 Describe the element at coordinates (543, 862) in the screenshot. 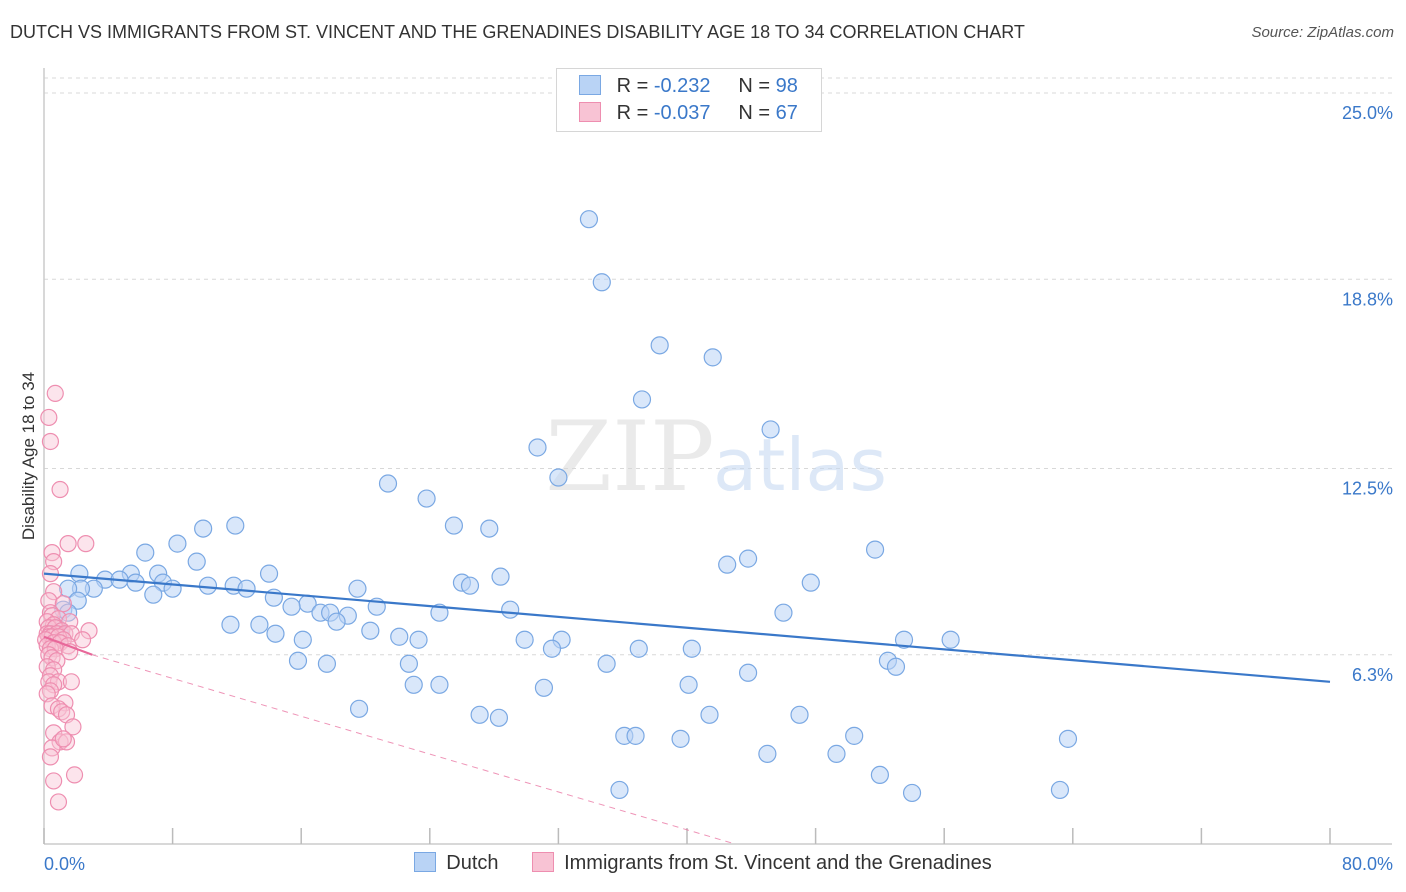

I see `legend-swatch-svg-bottom` at that location.